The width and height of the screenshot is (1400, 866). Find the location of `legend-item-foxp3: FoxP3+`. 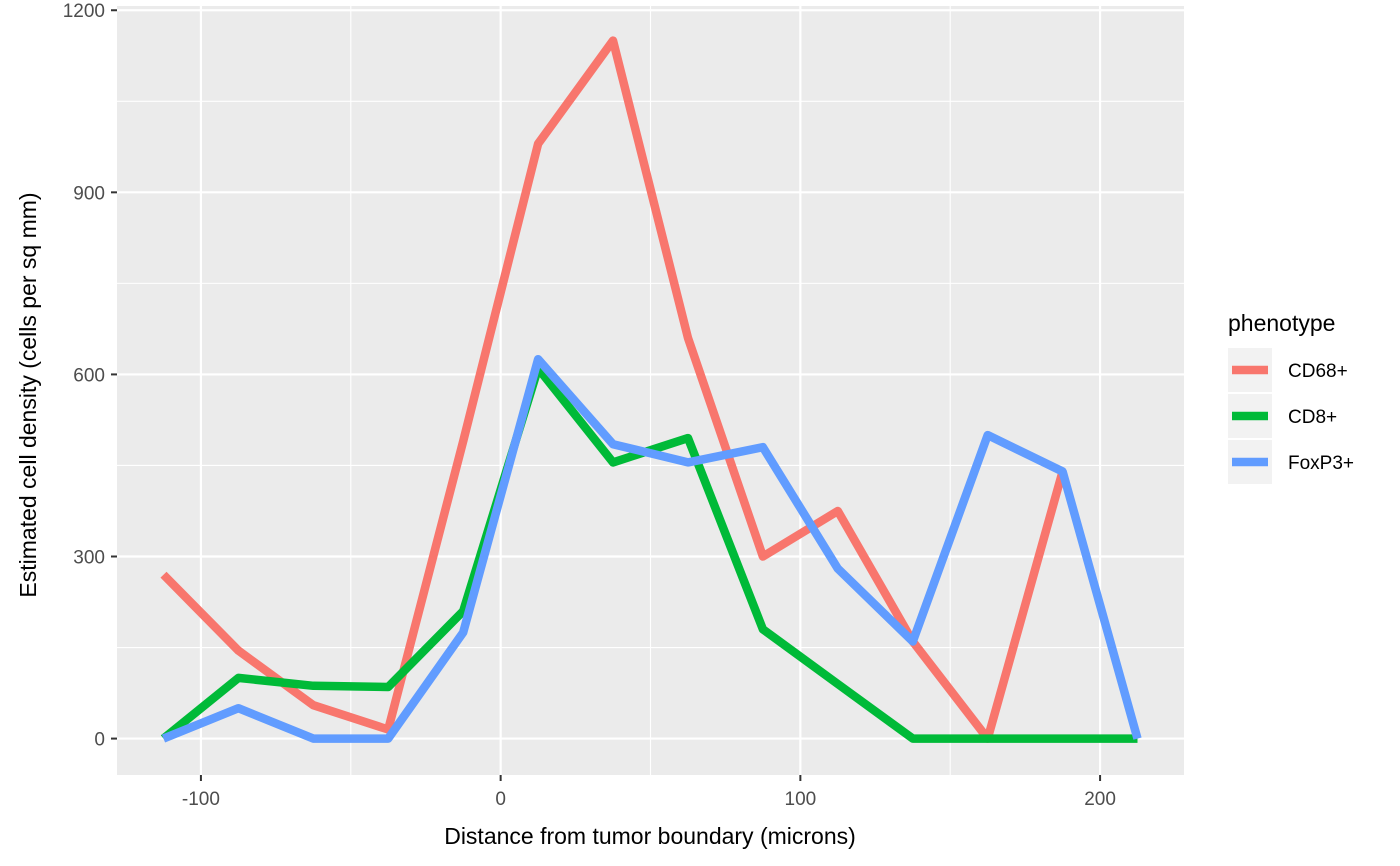

legend-item-foxp3: FoxP3+ is located at coordinates (1291, 462).